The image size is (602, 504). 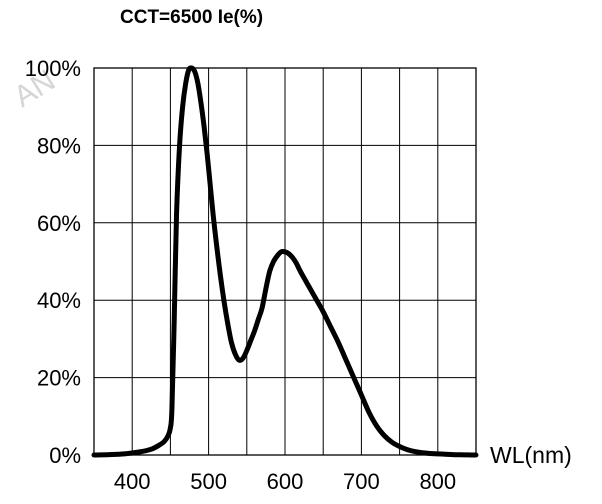 What do you see at coordinates (208, 481) in the screenshot?
I see `x-tick-label: 500` at bounding box center [208, 481].